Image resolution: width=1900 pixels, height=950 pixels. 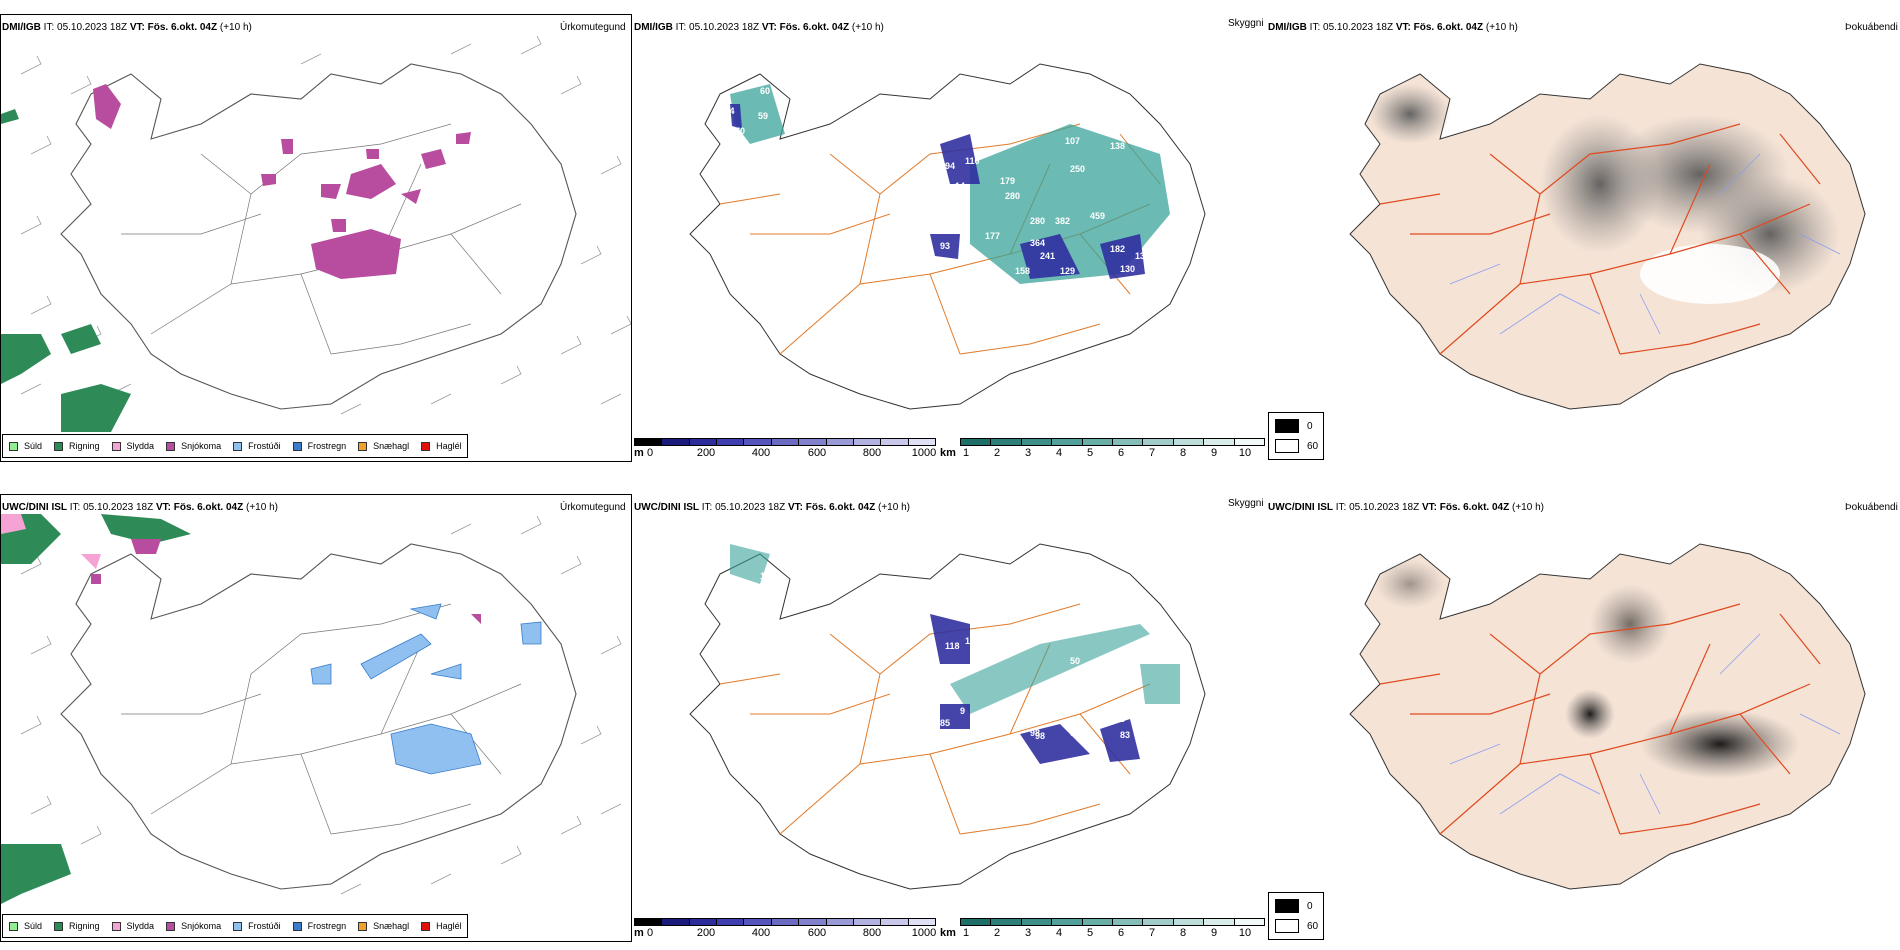 I want to click on svg-text: 70, so click(x=740, y=131).